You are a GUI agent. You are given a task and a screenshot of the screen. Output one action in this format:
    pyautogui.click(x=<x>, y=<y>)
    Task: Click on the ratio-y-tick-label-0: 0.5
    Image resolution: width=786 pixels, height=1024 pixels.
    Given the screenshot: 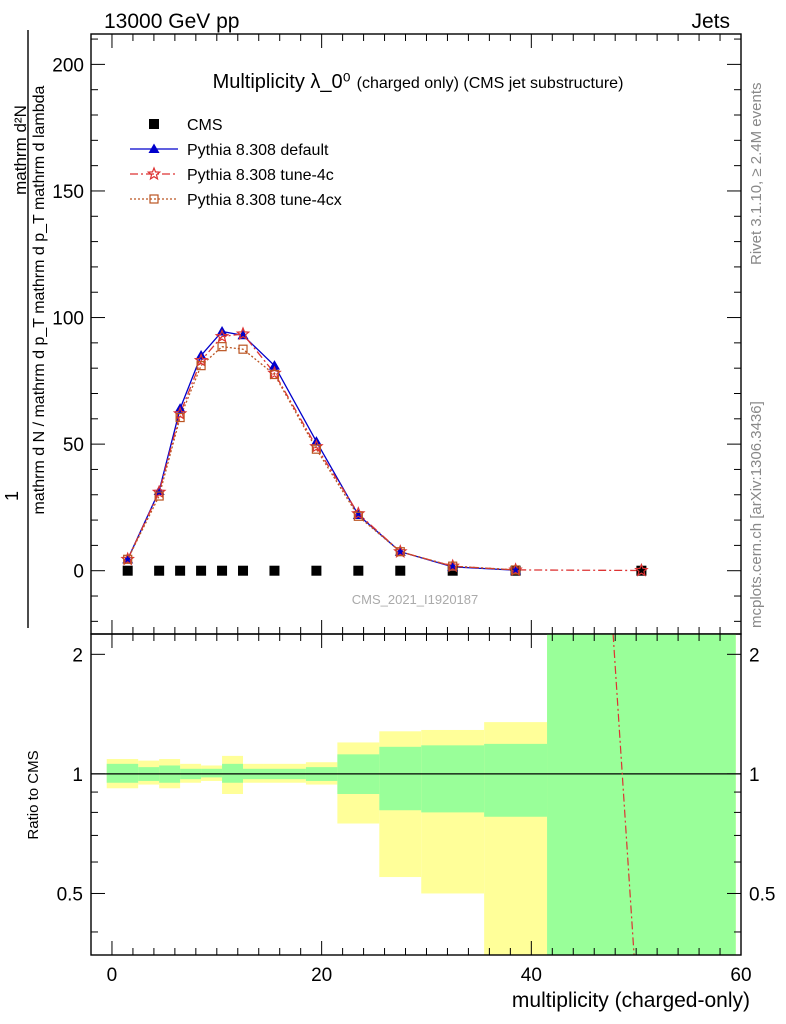 What is the action you would take?
    pyautogui.click(x=70, y=894)
    